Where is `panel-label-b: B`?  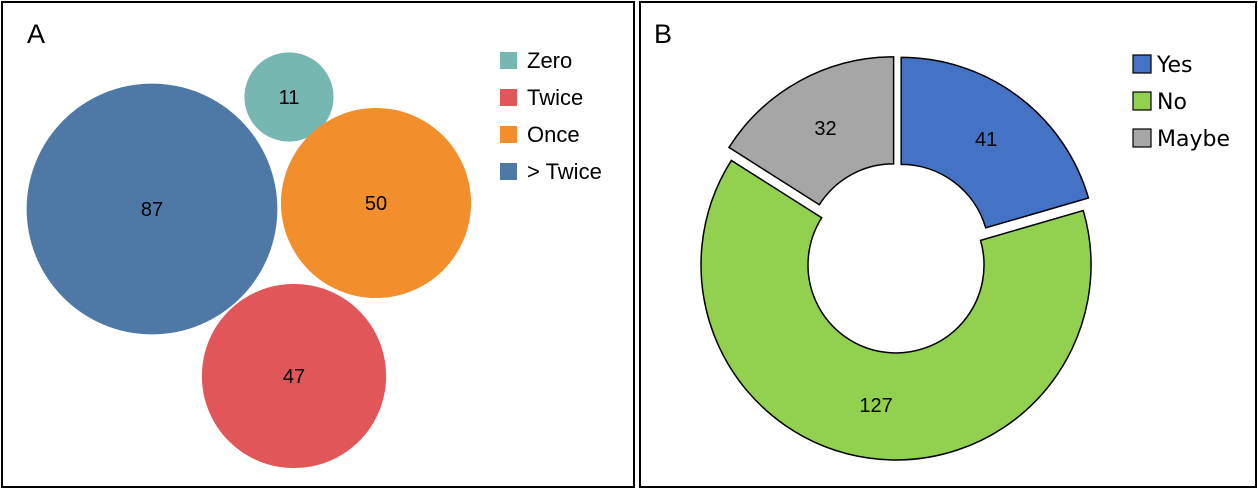
panel-label-b: B is located at coordinates (663, 34).